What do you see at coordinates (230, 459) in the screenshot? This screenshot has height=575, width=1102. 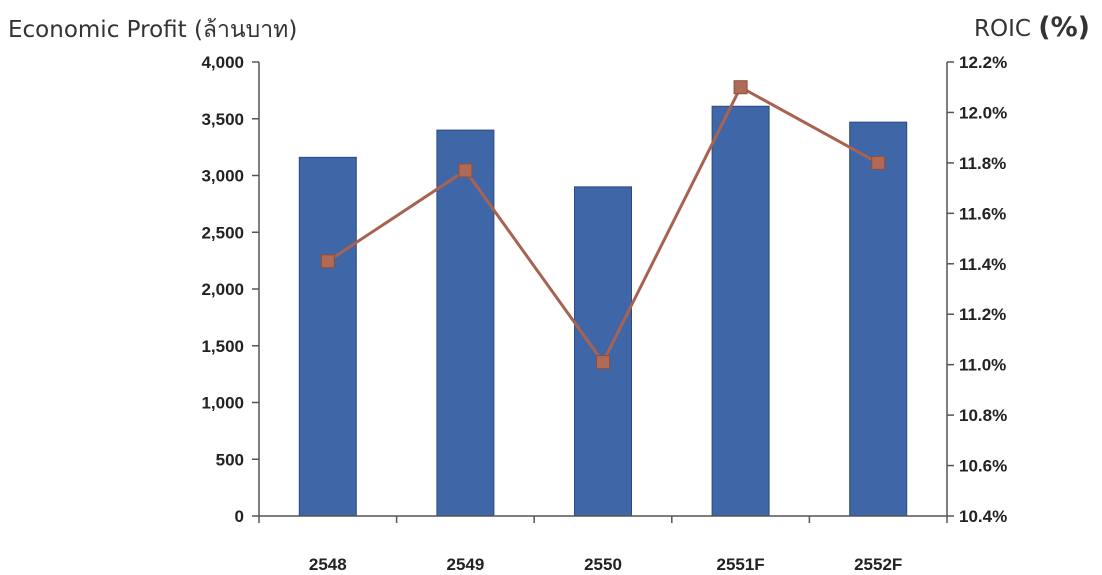 I see `left-tick-label: 500` at bounding box center [230, 459].